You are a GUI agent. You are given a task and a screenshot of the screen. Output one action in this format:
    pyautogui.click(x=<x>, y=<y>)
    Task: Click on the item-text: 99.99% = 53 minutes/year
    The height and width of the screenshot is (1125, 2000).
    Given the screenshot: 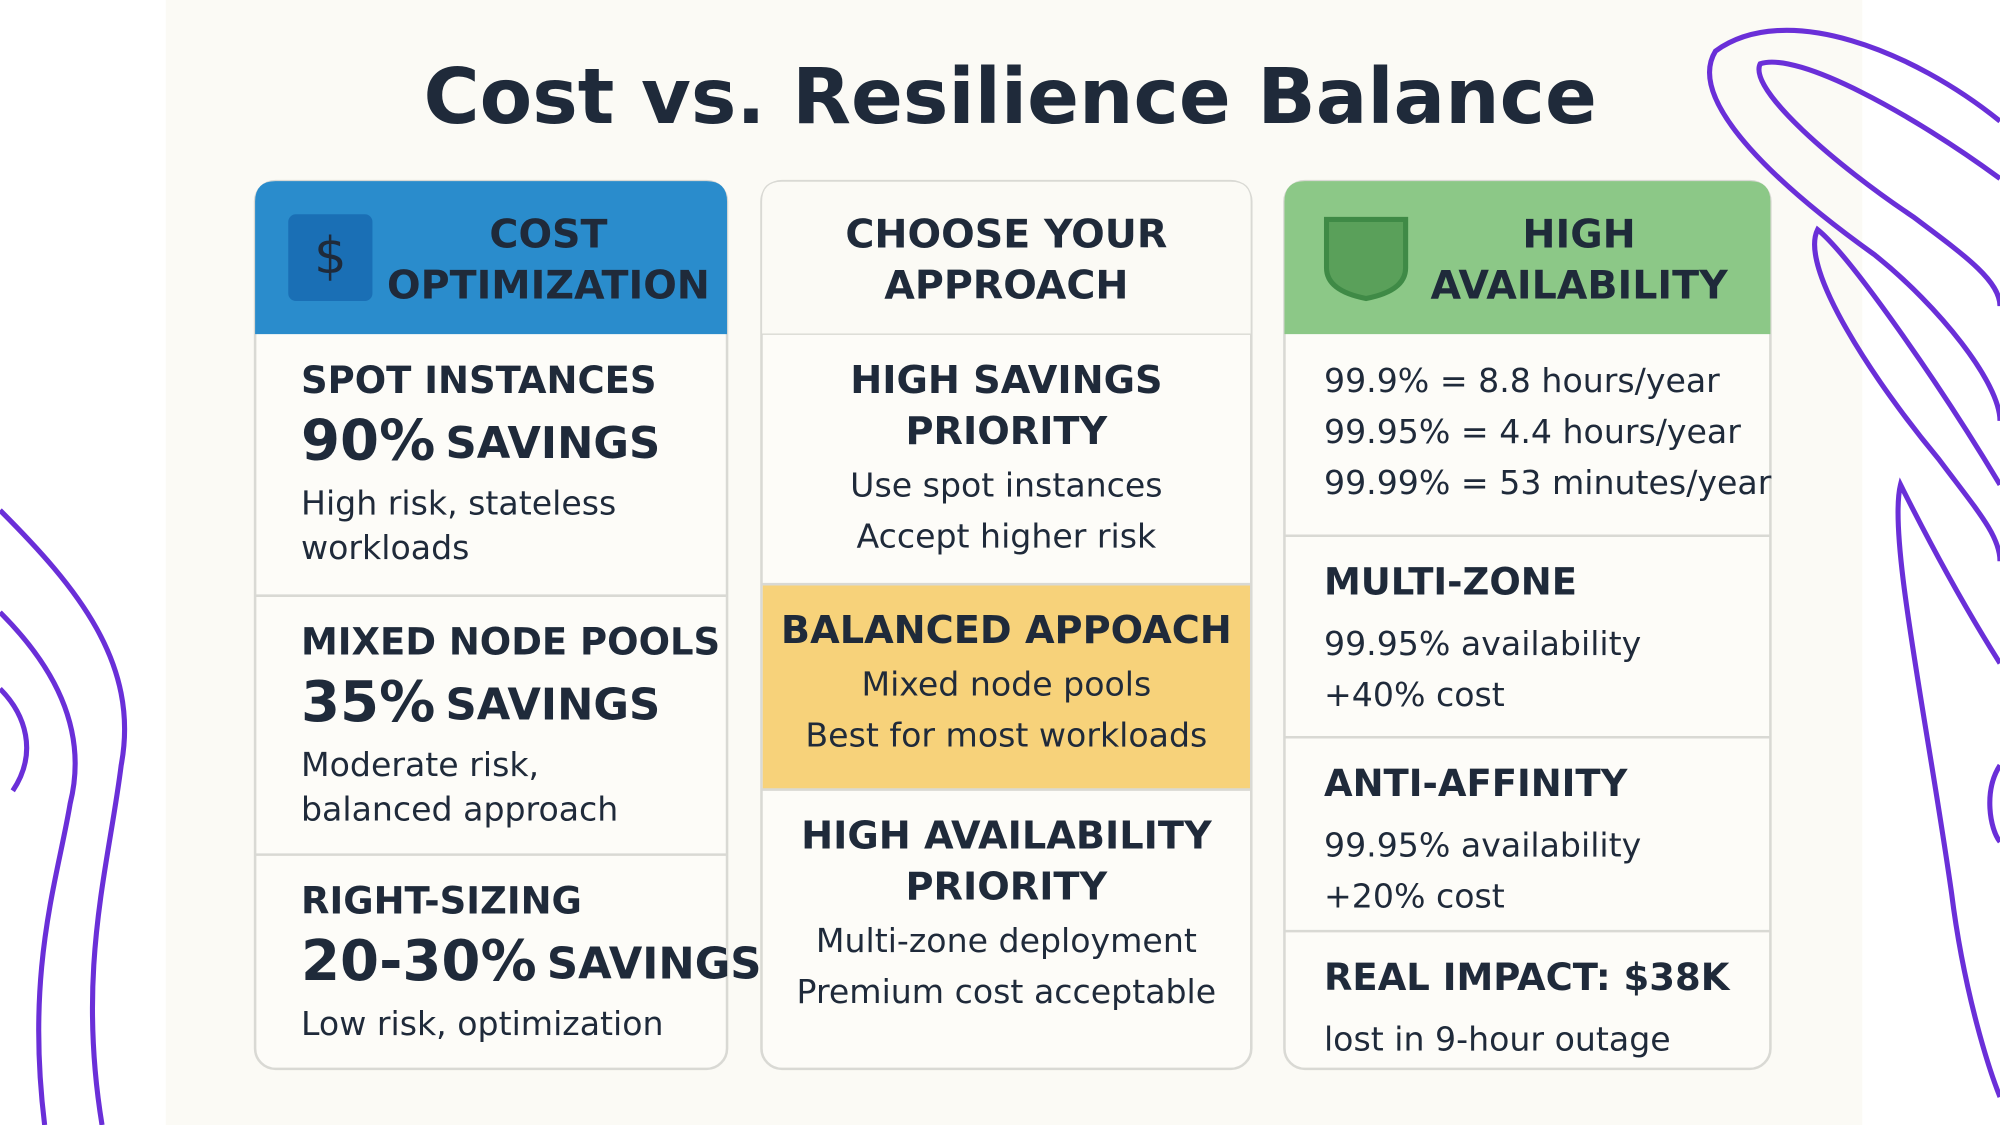 What is the action you would take?
    pyautogui.click(x=1548, y=482)
    